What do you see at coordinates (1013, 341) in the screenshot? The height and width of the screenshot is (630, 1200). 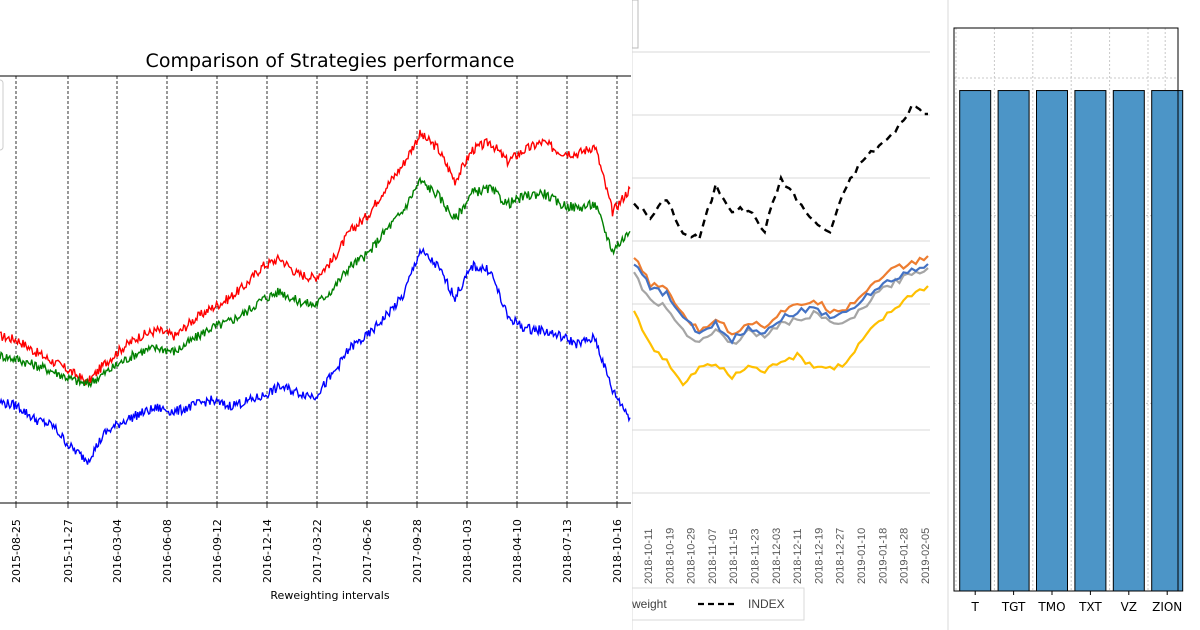 I see `bar-tgt` at bounding box center [1013, 341].